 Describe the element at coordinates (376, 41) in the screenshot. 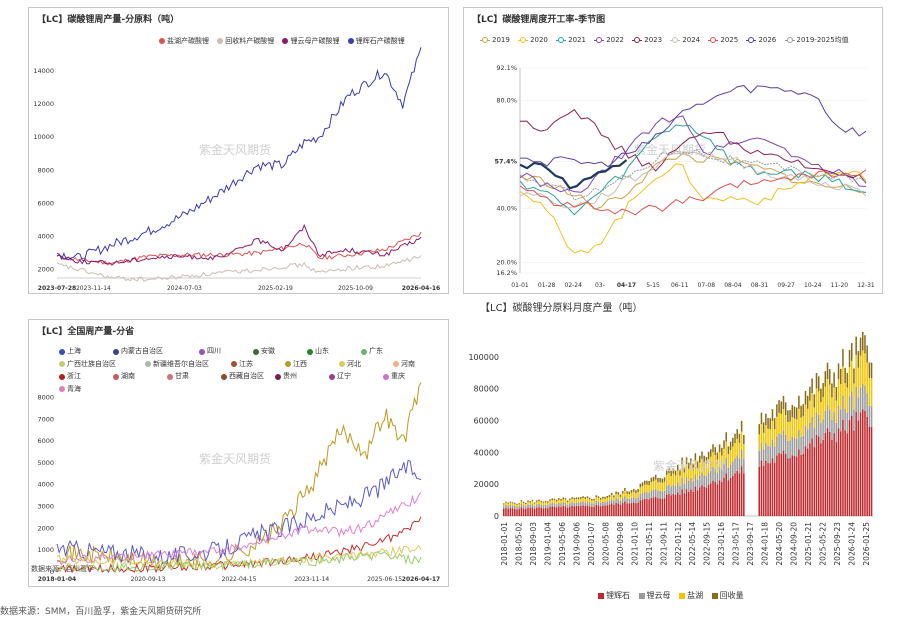

I see `legend-item: 锂辉石产碳酸锂` at that location.